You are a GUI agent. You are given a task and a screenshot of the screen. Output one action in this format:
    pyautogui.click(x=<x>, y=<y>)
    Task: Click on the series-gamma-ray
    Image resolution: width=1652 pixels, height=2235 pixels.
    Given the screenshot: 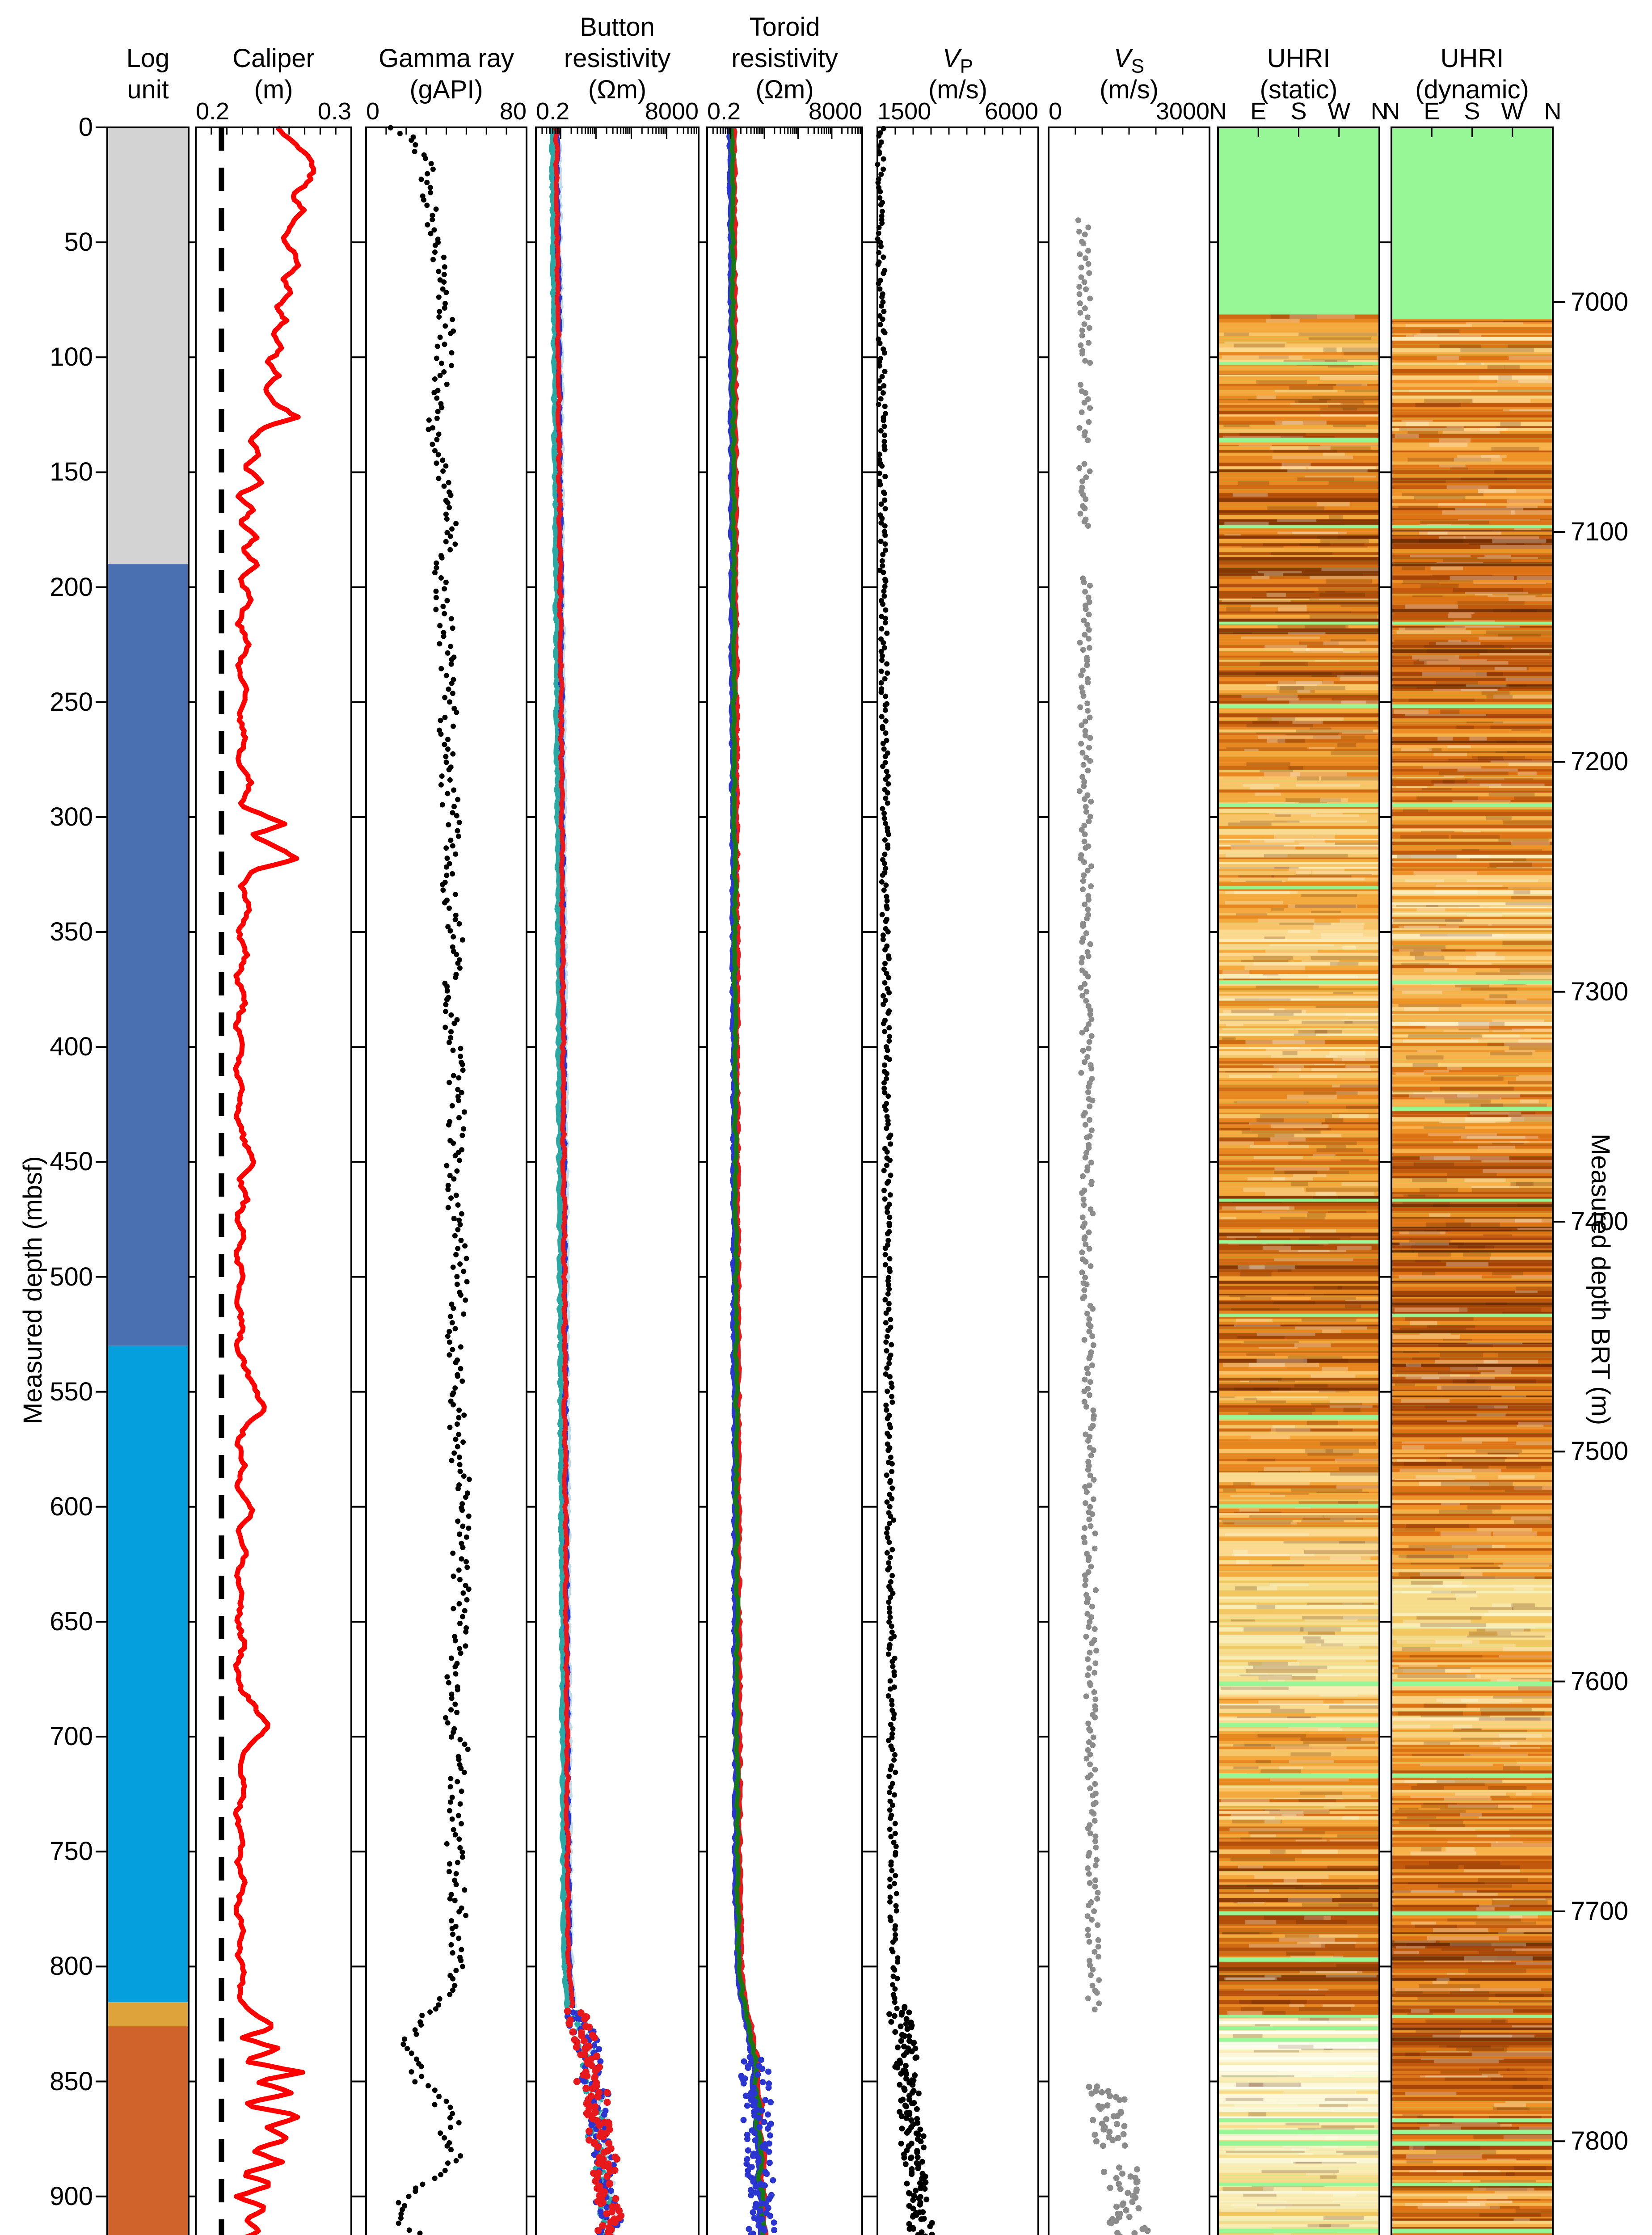 What is the action you would take?
    pyautogui.click(x=430, y=1180)
    